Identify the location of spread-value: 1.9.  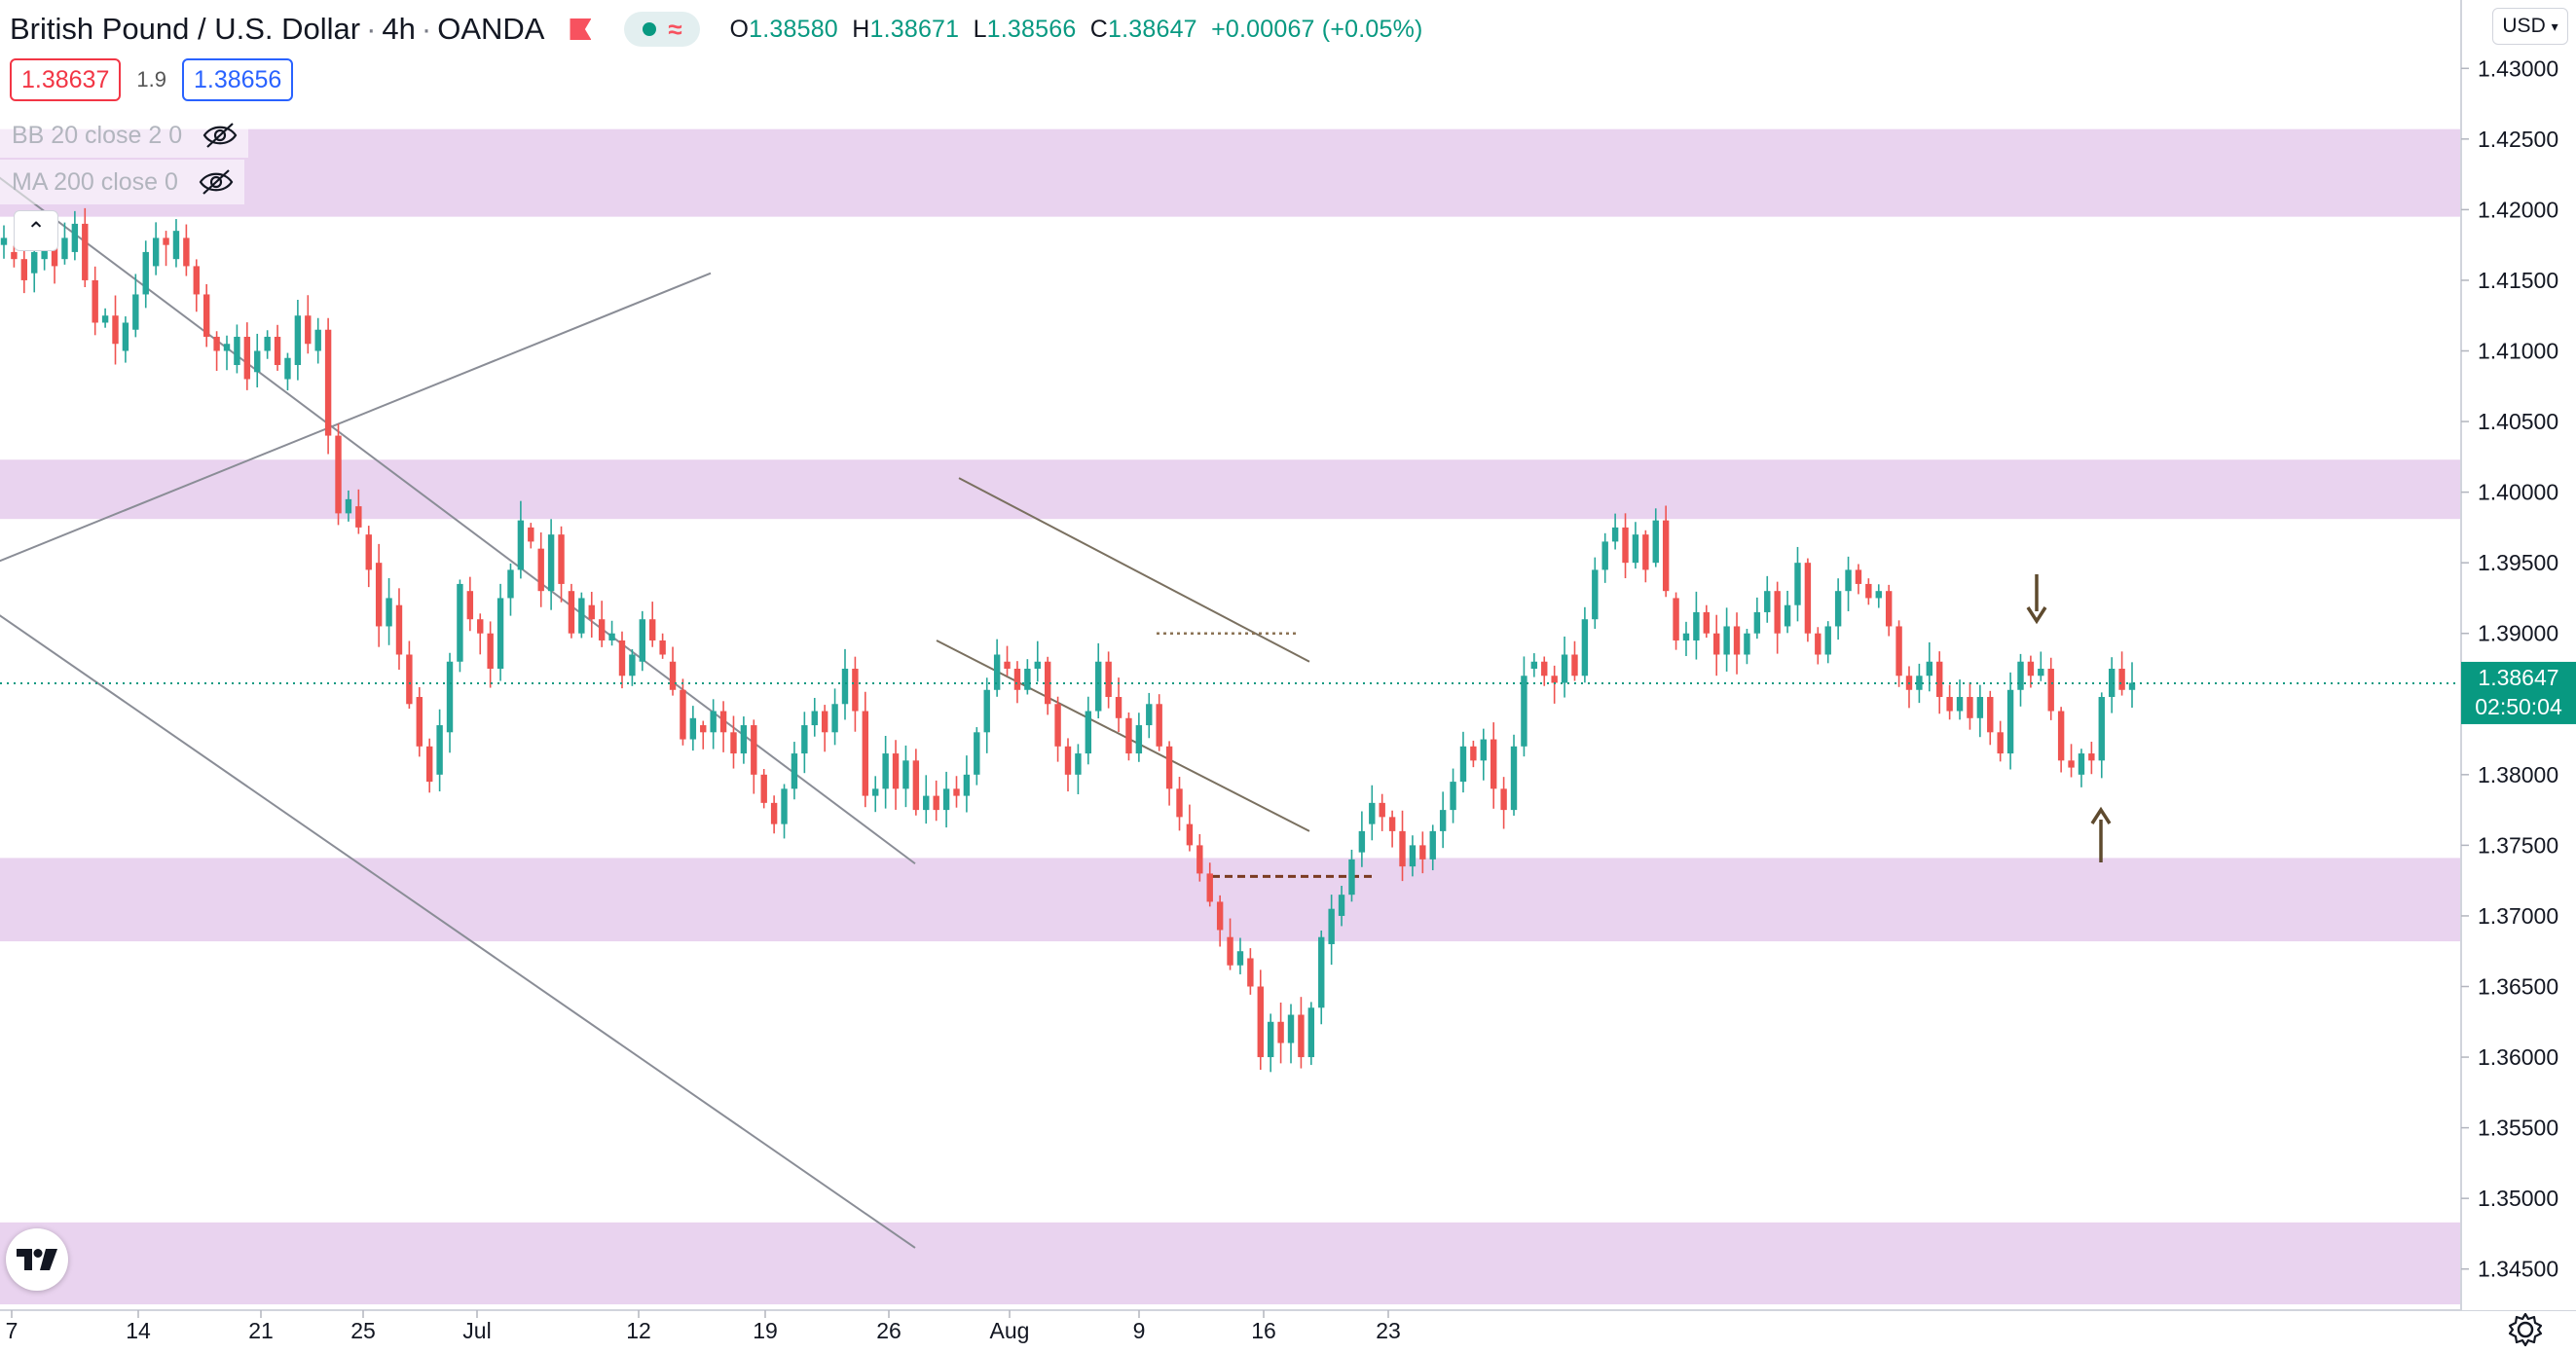
(151, 79).